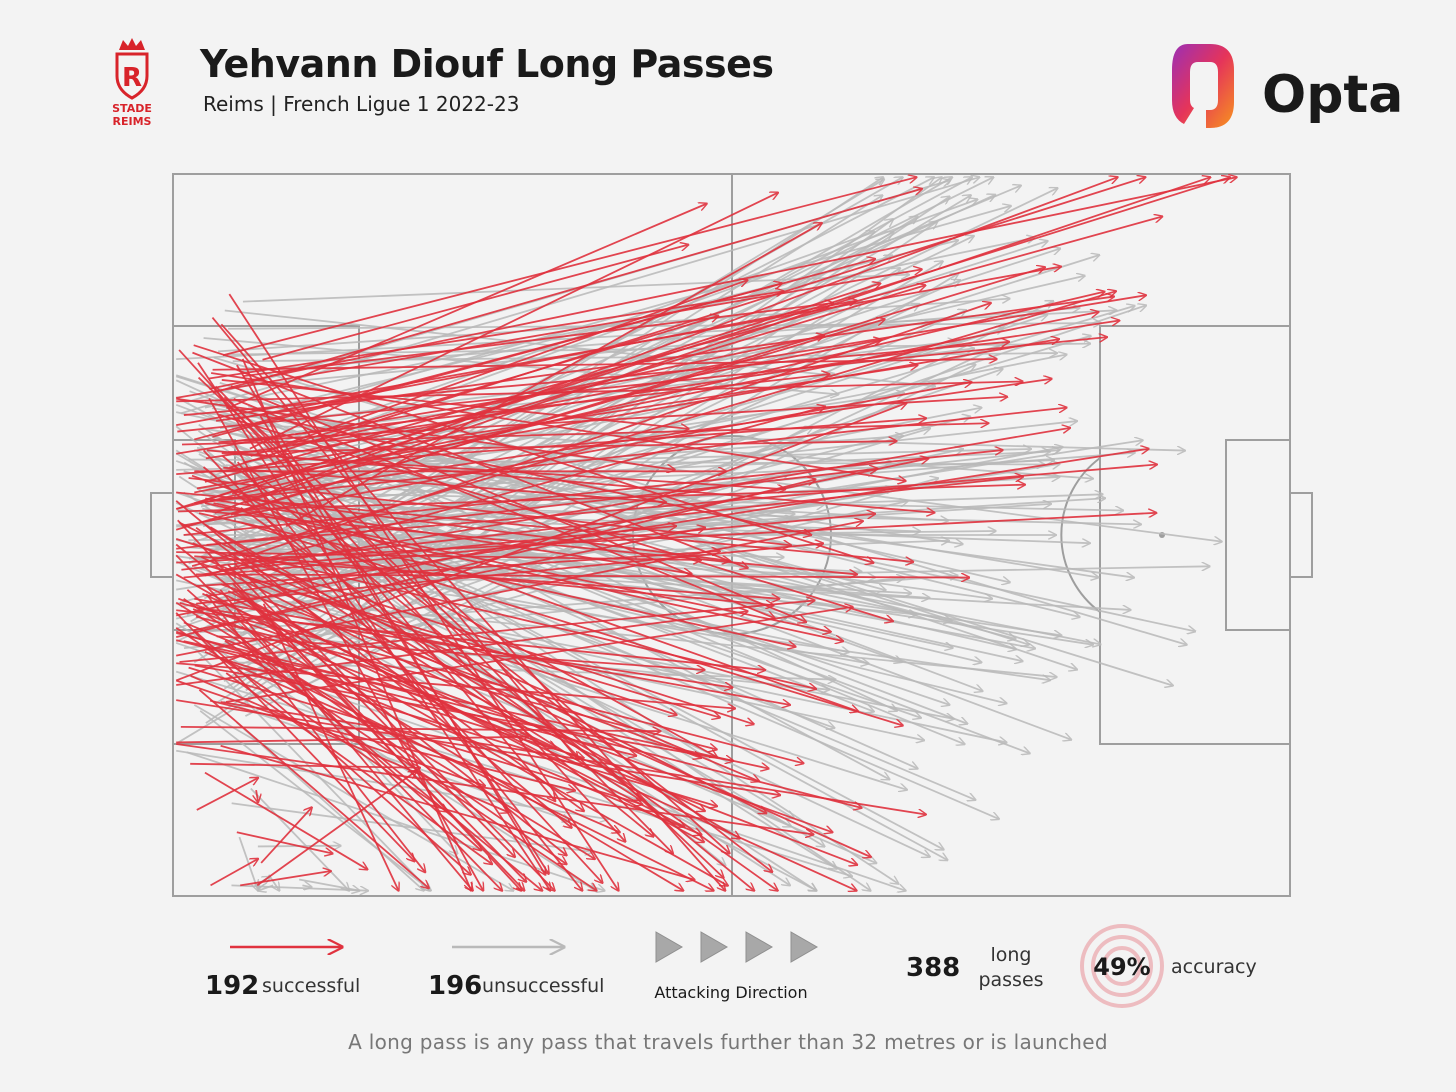  I want to click on page-title: Yehvann Diouf Long Passes, so click(487, 64).